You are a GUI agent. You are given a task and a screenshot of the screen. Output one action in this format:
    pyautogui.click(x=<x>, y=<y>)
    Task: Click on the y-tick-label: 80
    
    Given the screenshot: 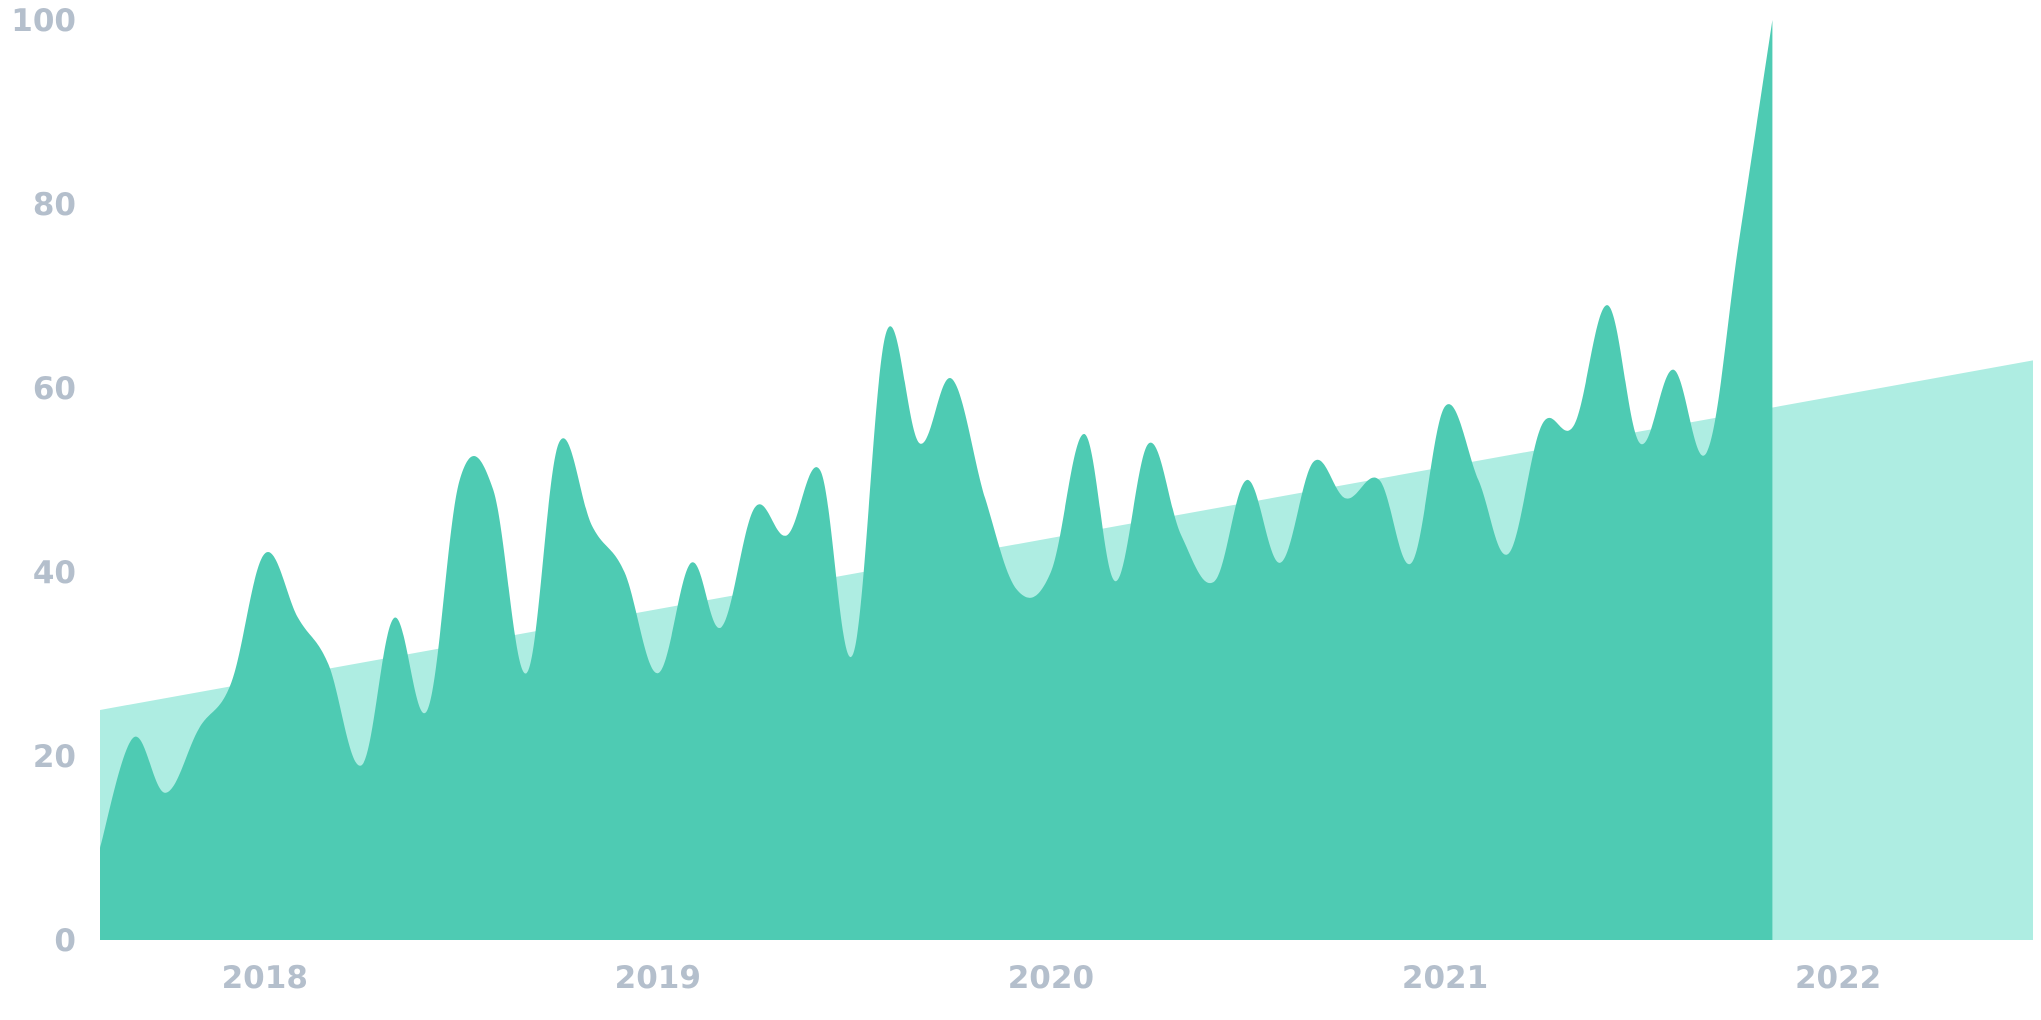 What is the action you would take?
    pyautogui.click(x=54, y=205)
    